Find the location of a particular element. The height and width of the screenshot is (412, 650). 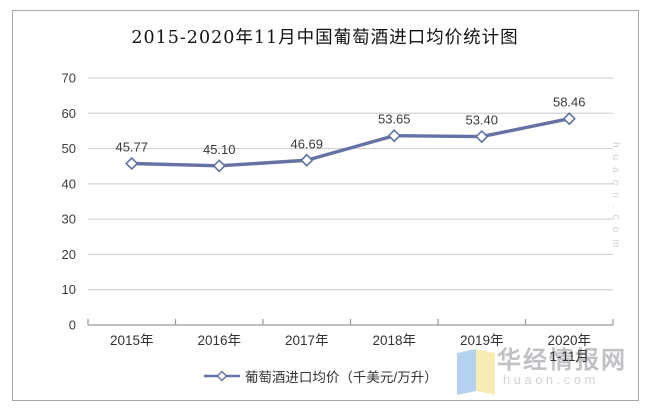

y-tick-label: 20 is located at coordinates (69, 254).